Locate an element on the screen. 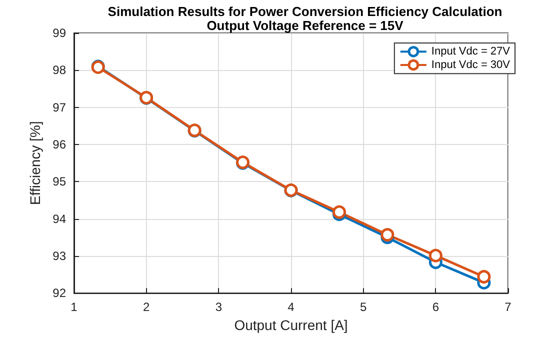 The width and height of the screenshot is (560, 337). y-tick-label: 96 is located at coordinates (59, 144).